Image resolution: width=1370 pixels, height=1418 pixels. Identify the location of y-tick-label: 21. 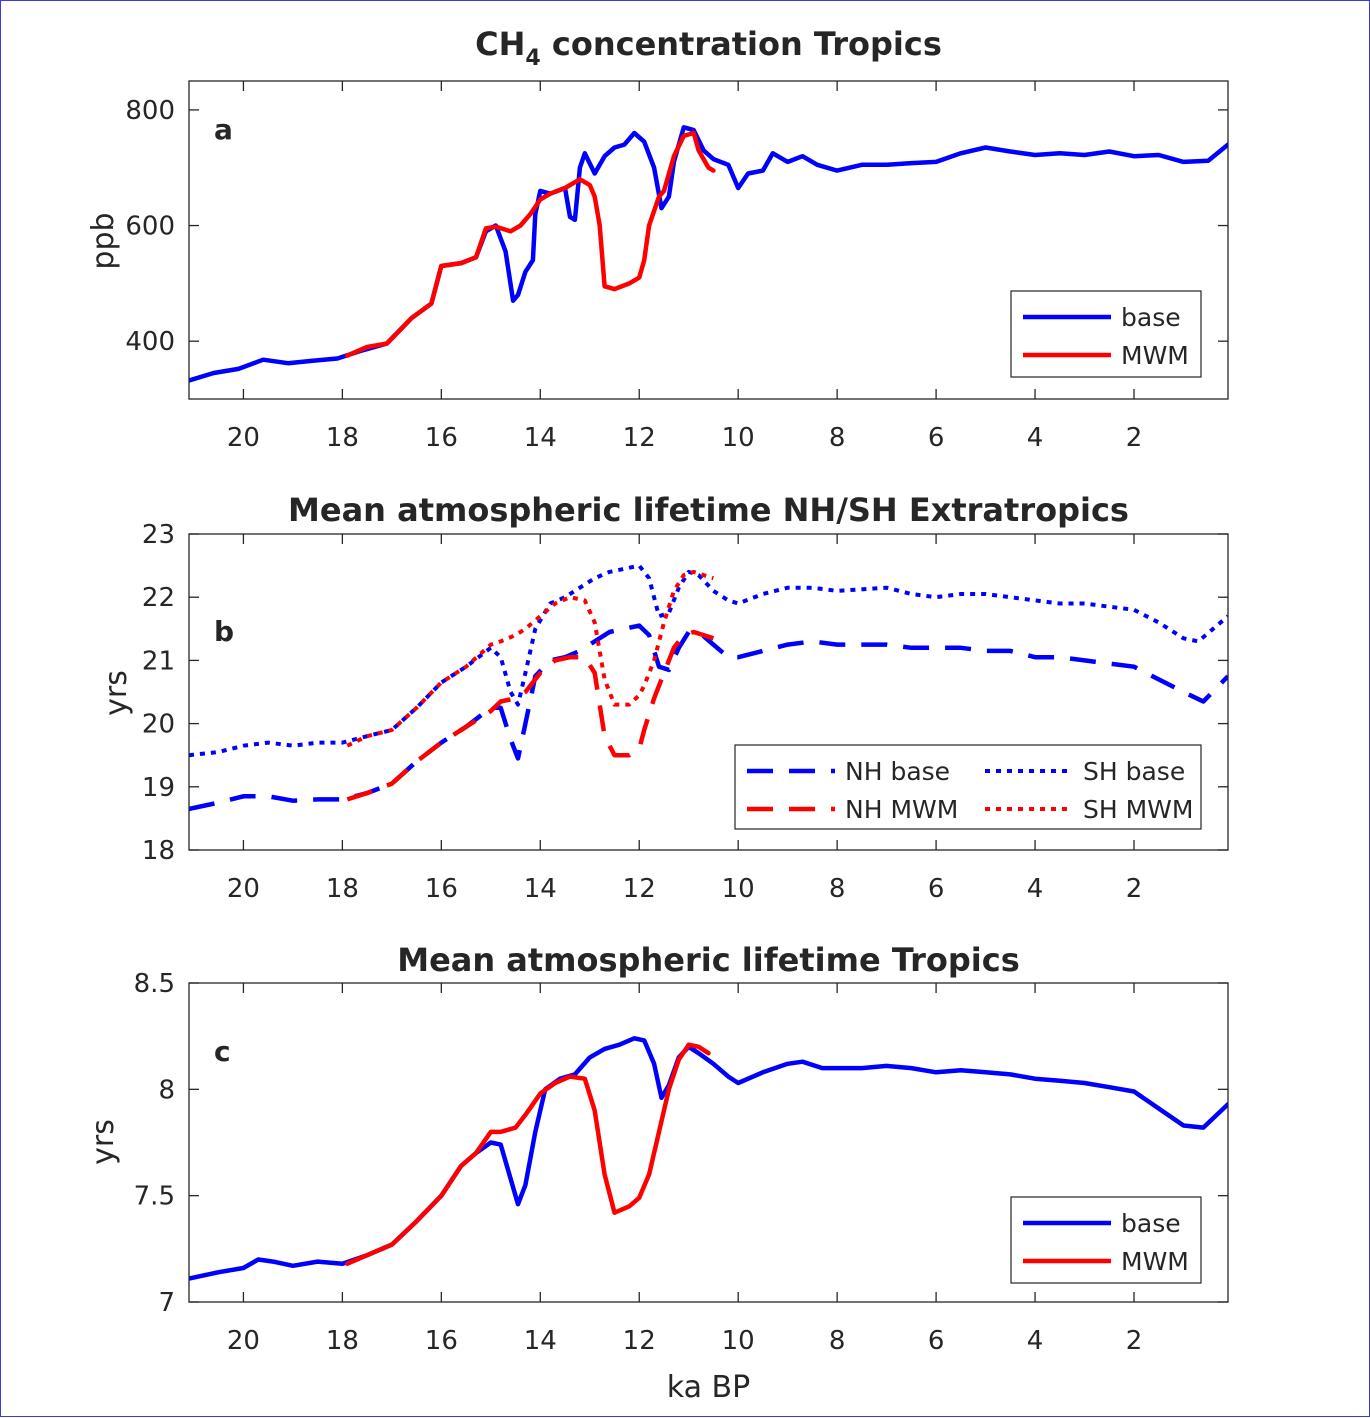
(158, 661).